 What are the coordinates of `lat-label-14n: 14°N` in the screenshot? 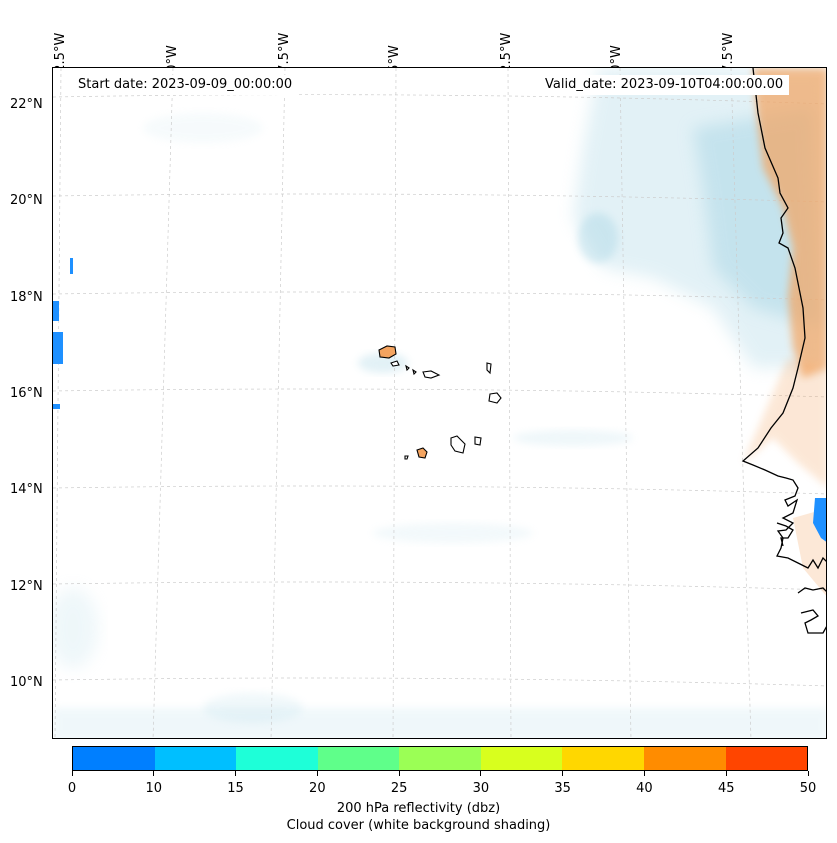 It's located at (26, 489).